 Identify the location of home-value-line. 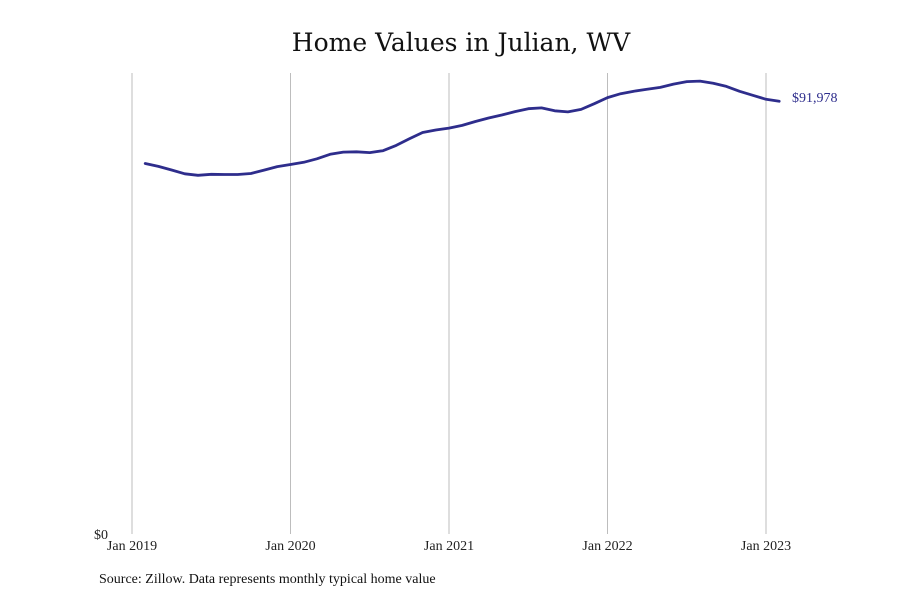
(462, 128).